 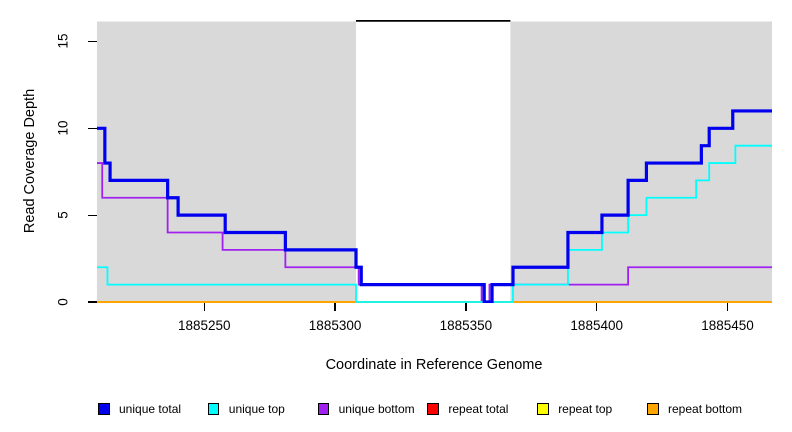 I want to click on legend-label: repeat top, so click(x=585, y=409).